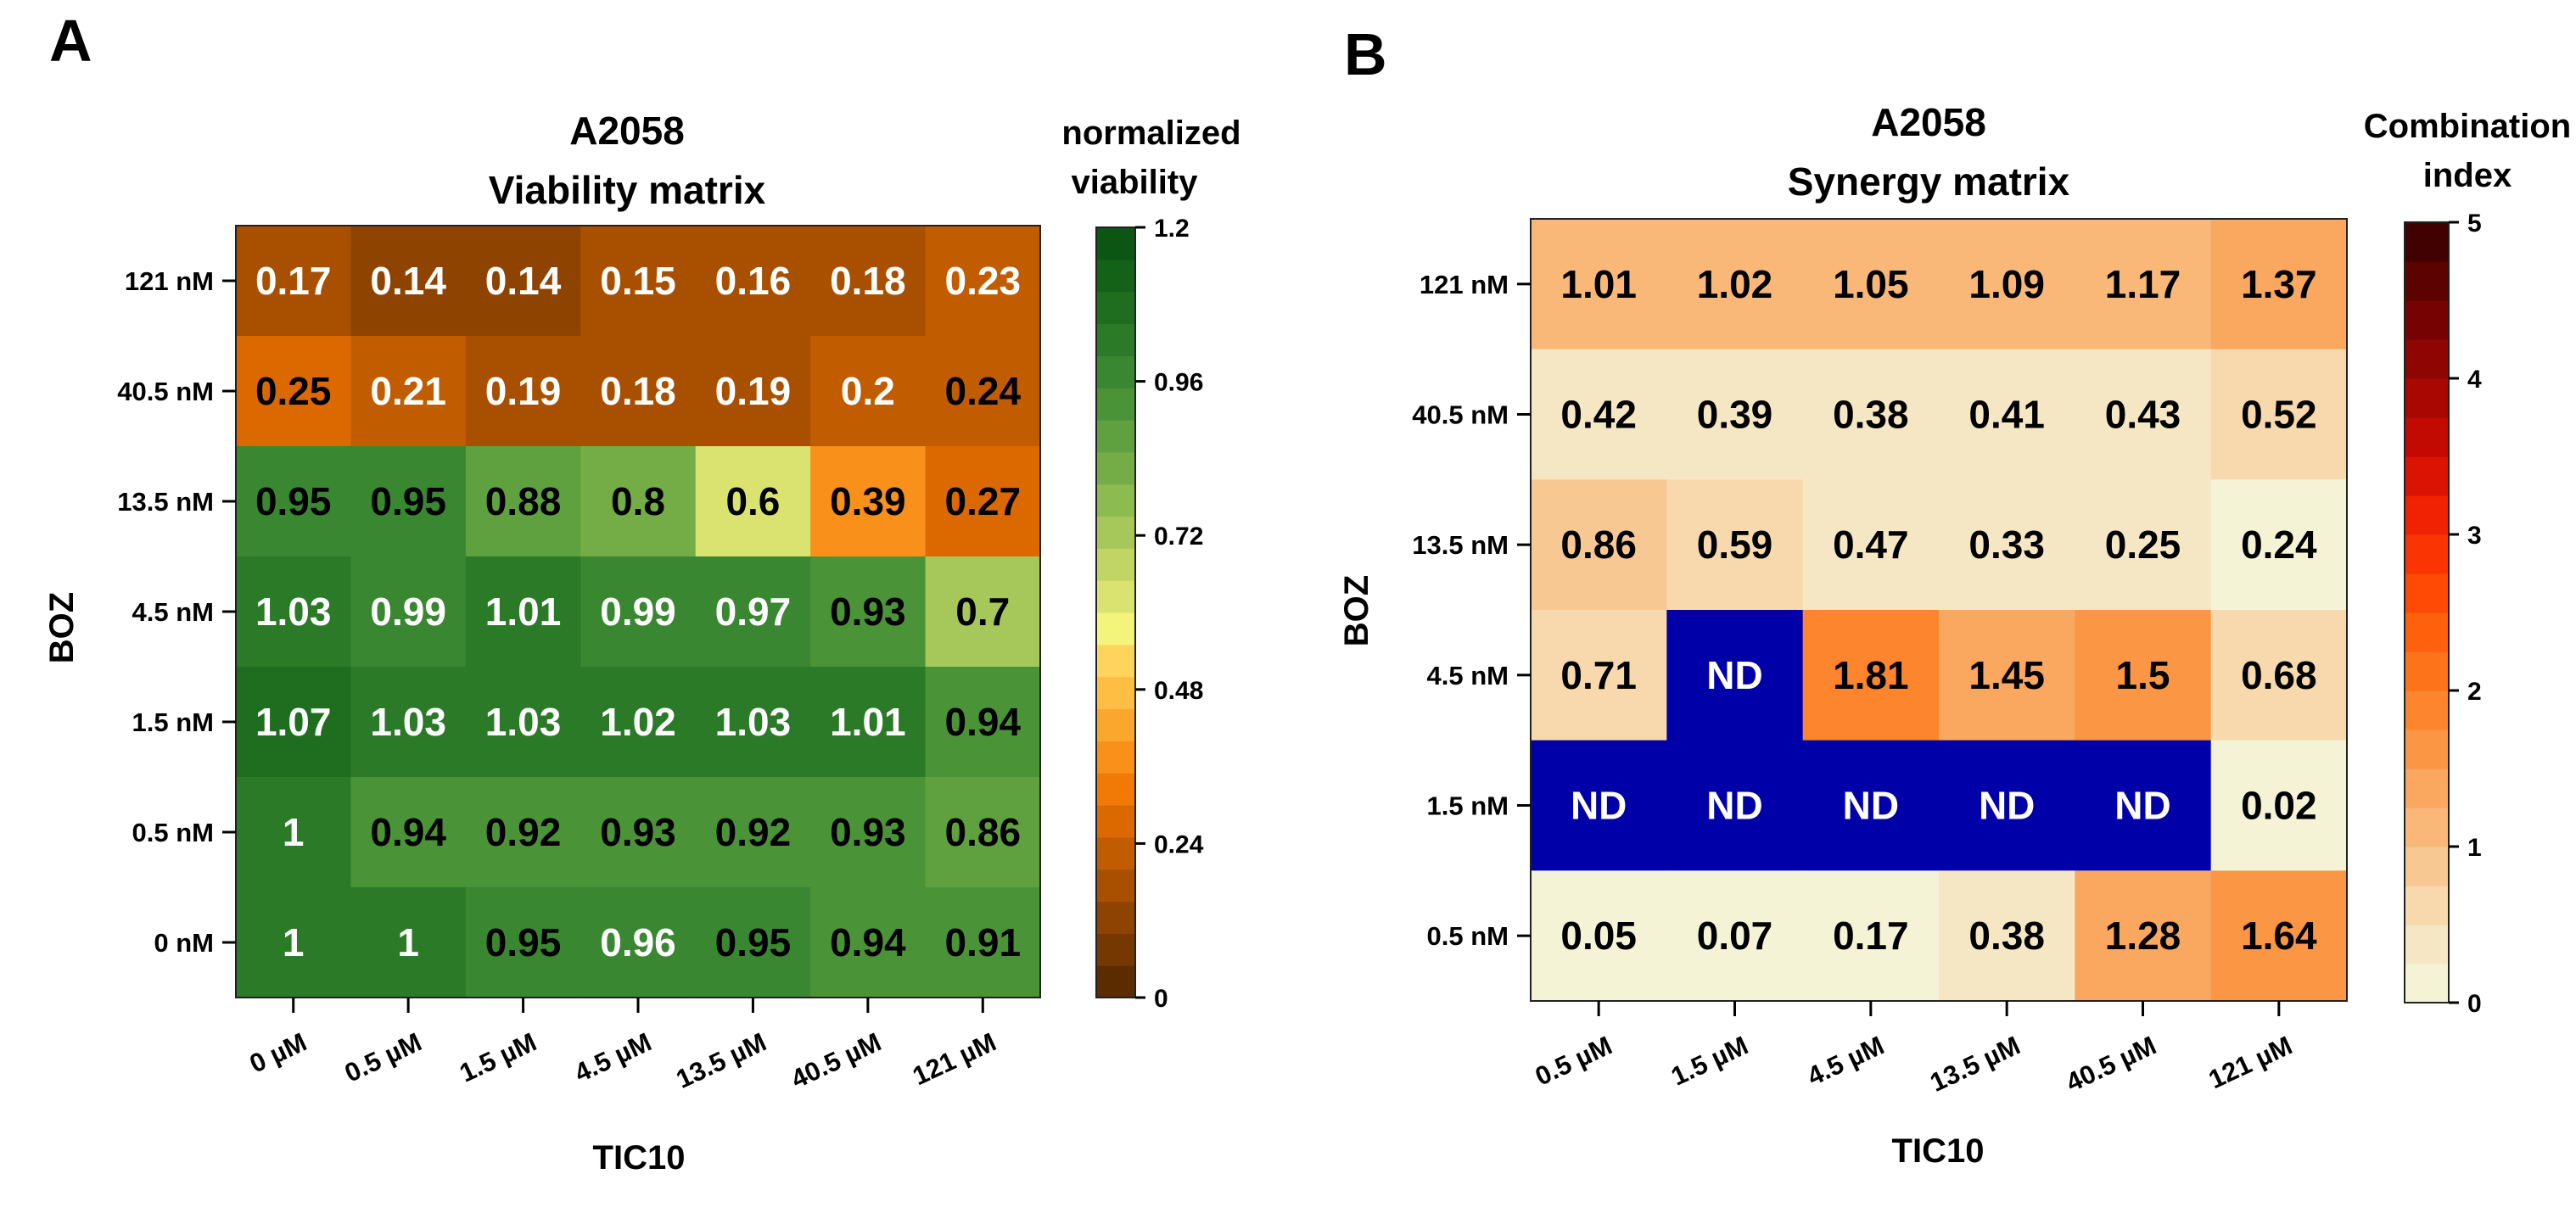  I want to click on cell-value-label: 1.07, so click(293, 722).